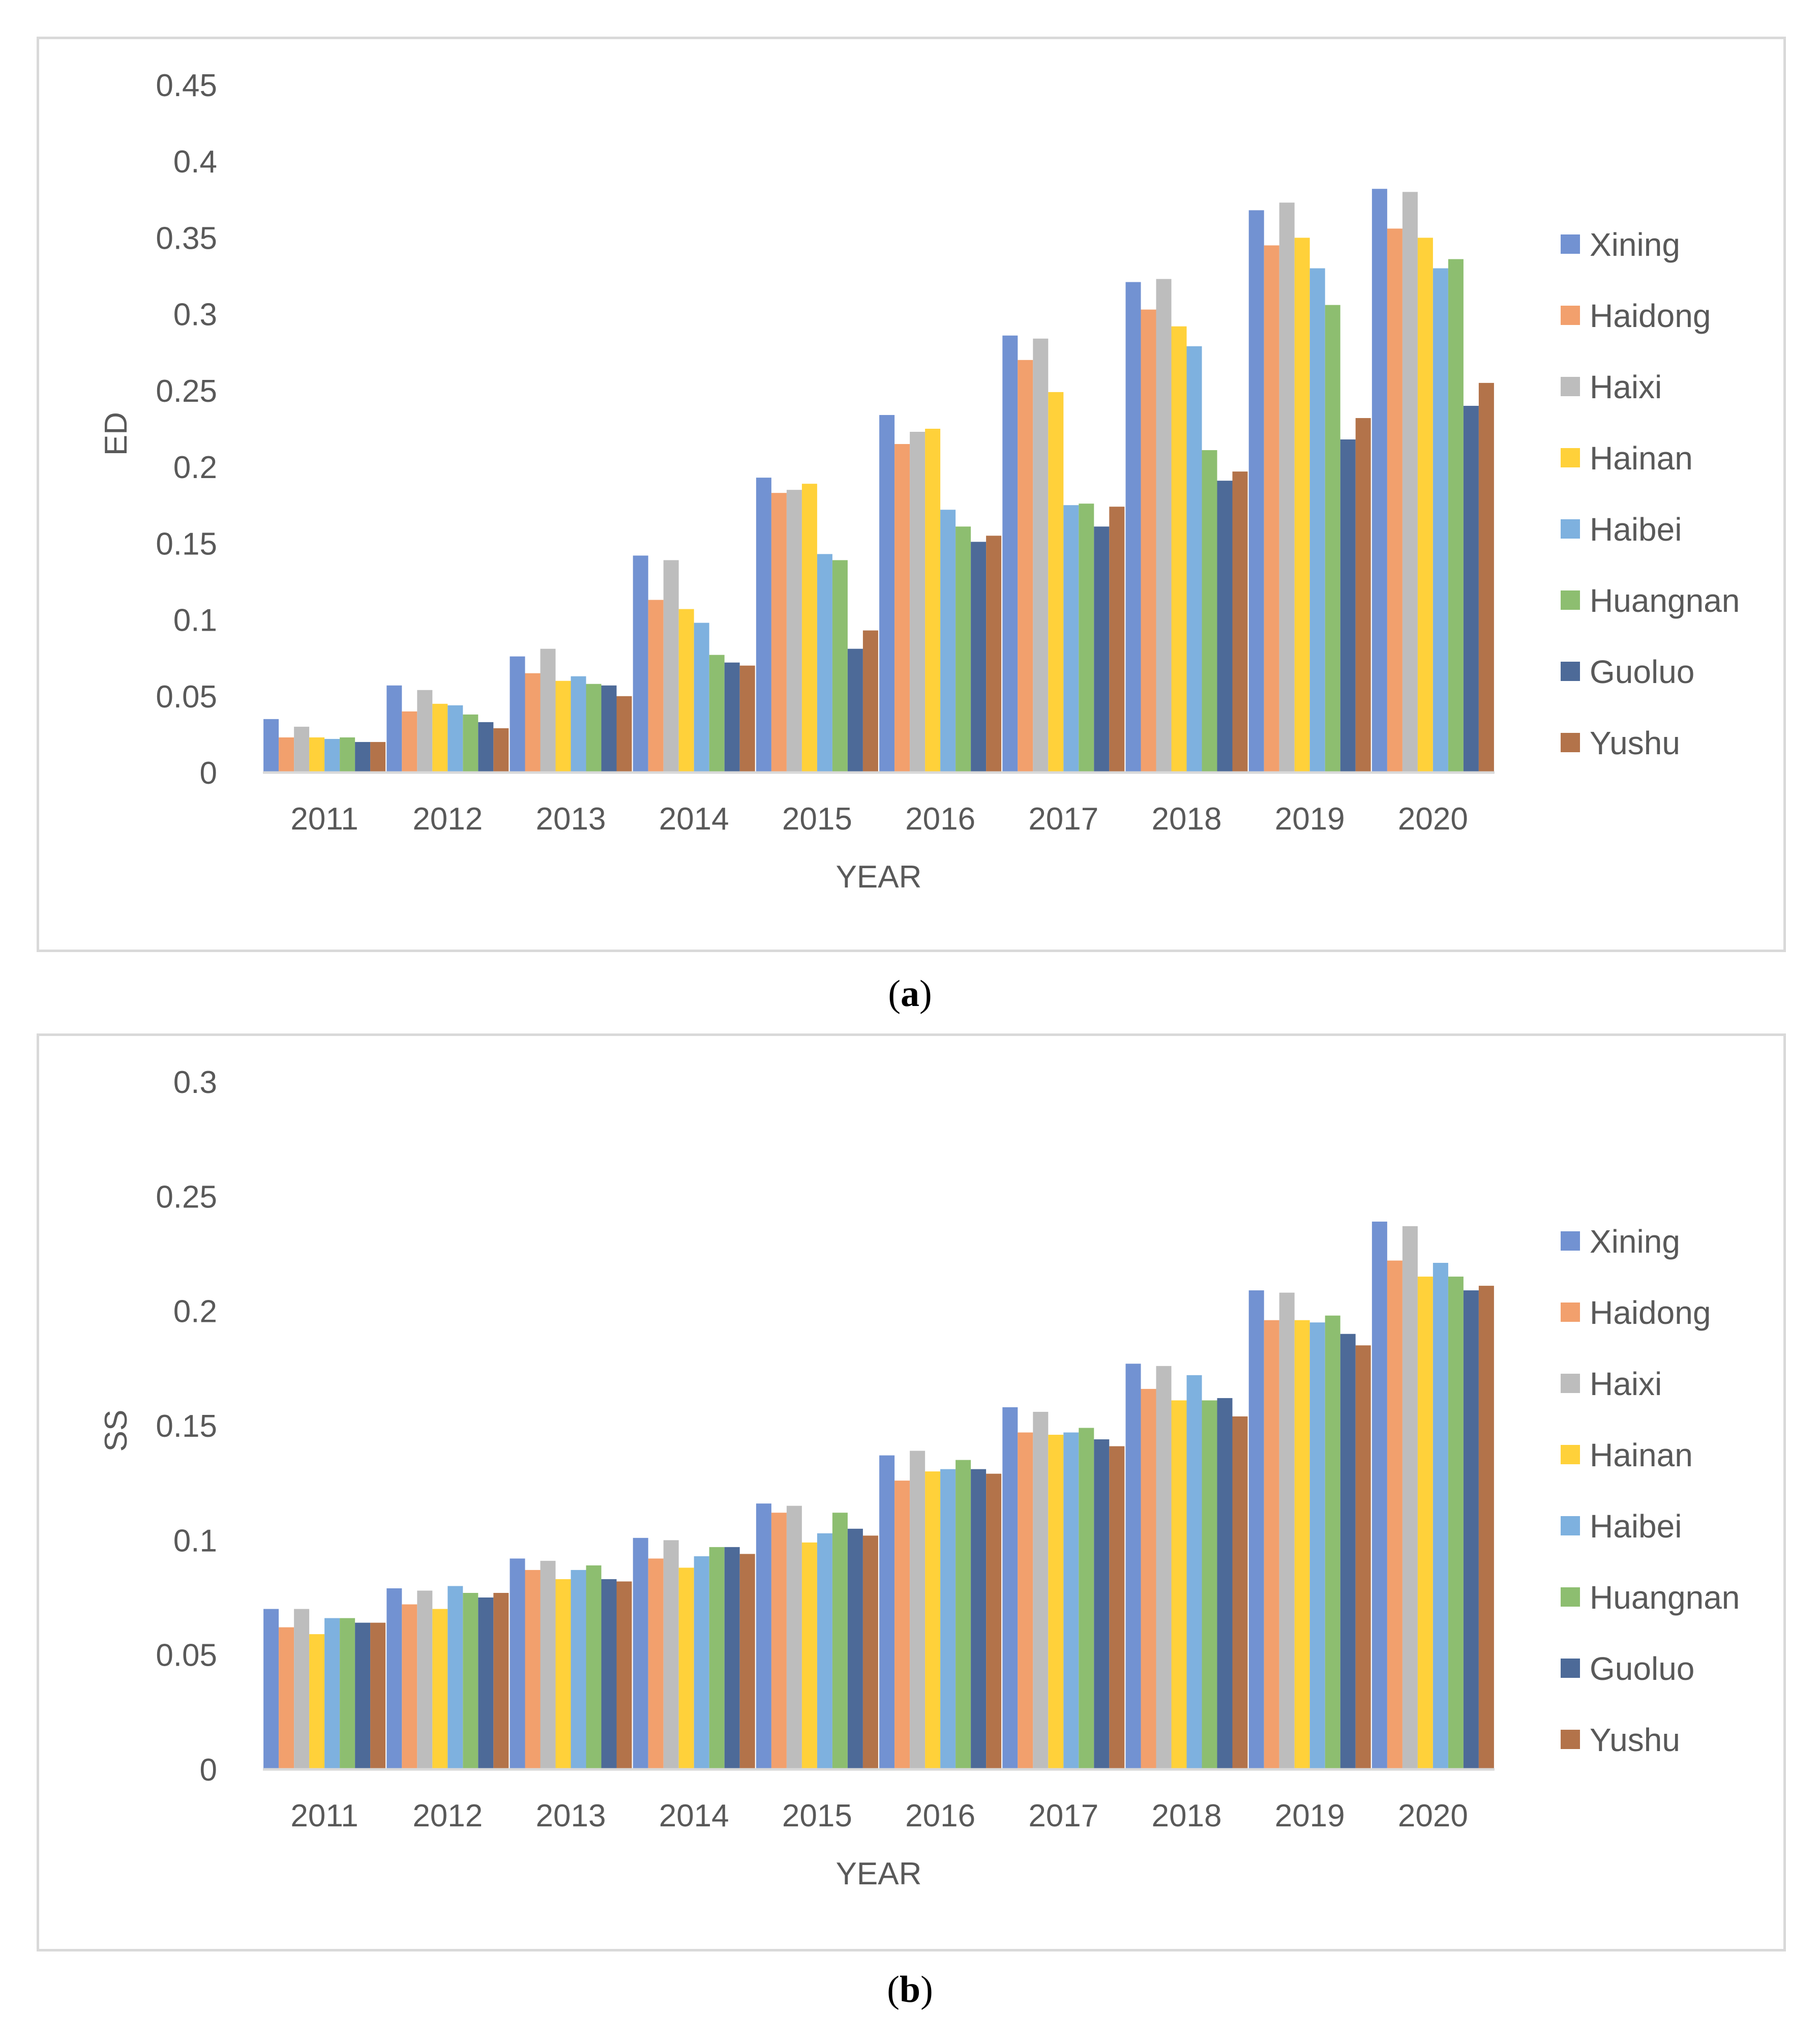  Describe the element at coordinates (979, 1619) in the screenshot. I see `chart-b-bar-guoluo-2016` at that location.